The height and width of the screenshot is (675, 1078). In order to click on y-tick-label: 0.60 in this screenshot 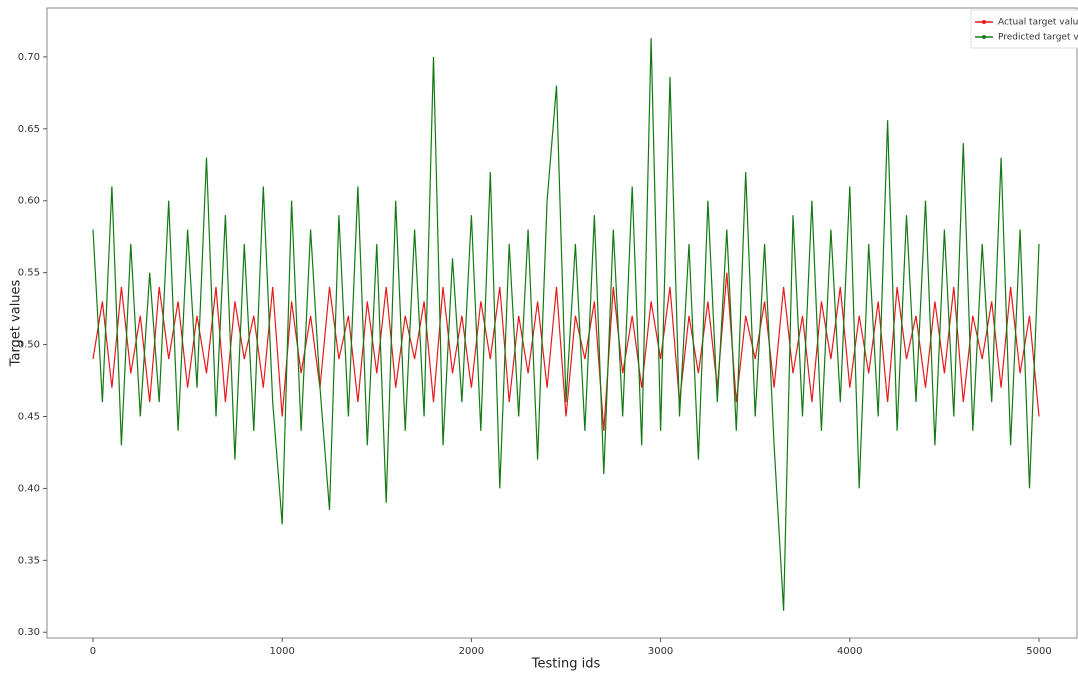, I will do `click(29, 201)`.